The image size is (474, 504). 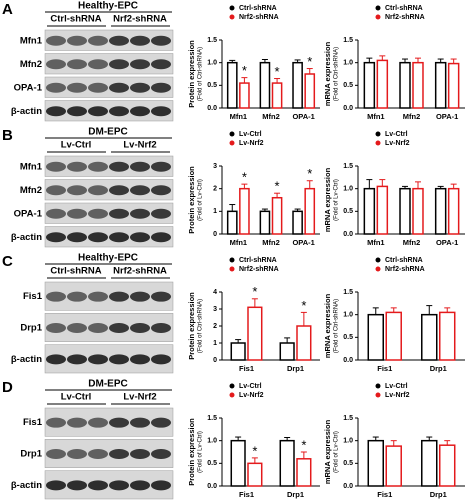 What do you see at coordinates (107, 132) in the screenshot?
I see `group-label: DM-EPC` at bounding box center [107, 132].